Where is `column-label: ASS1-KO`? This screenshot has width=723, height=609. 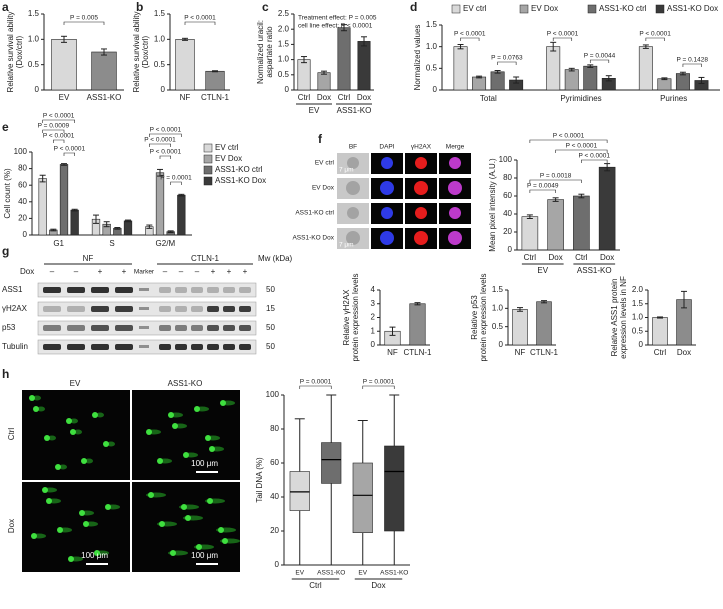 column-label: ASS1-KO is located at coordinates (185, 383).